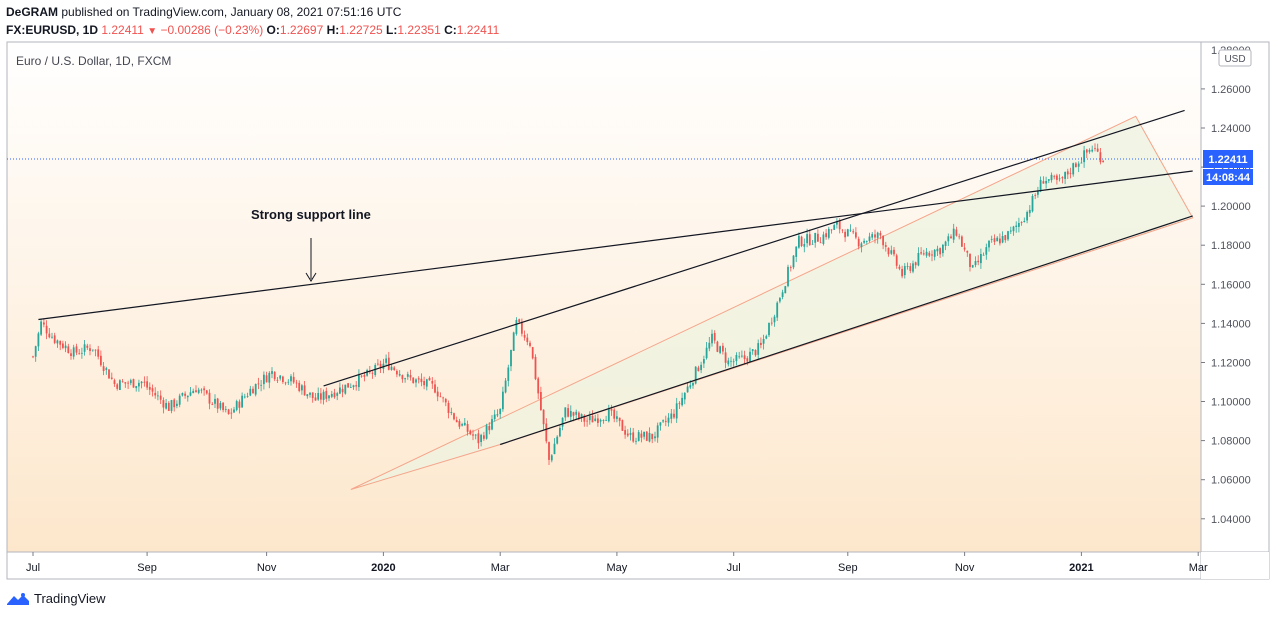 Image resolution: width=1274 pixels, height=618 pixels. What do you see at coordinates (419, 30) in the screenshot?
I see `low-value: 1.22351` at bounding box center [419, 30].